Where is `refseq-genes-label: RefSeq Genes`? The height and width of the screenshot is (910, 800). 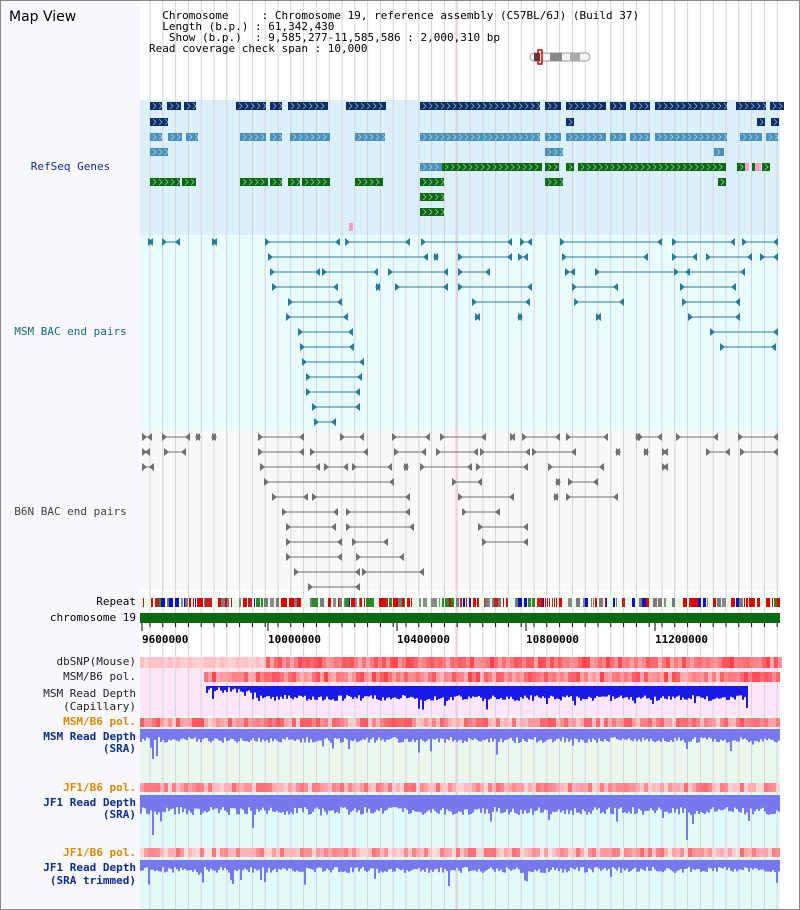
refseq-genes-label: RefSeq Genes is located at coordinates (70, 166).